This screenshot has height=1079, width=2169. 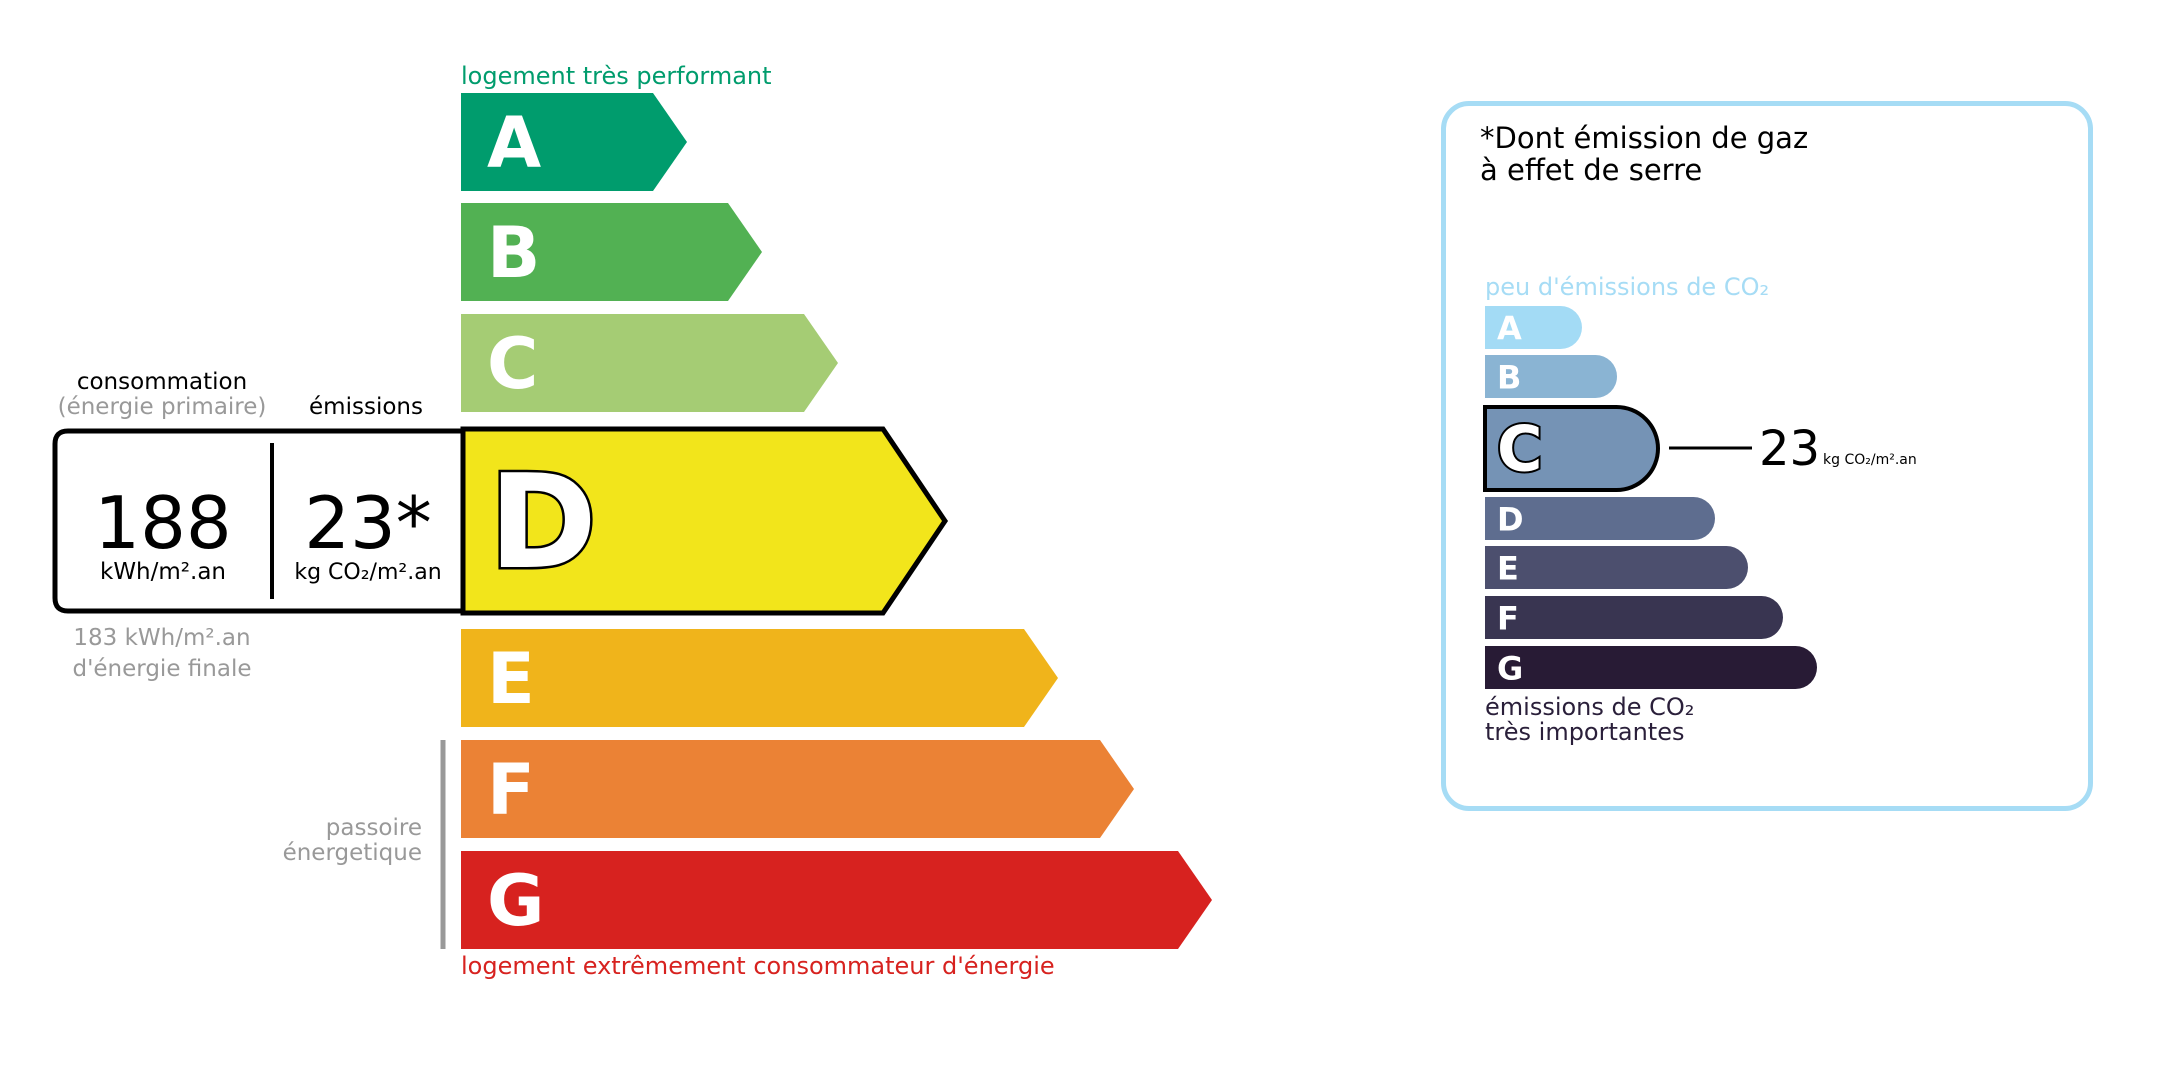 What do you see at coordinates (366, 407) in the screenshot?
I see `emissions-label: émissions` at bounding box center [366, 407].